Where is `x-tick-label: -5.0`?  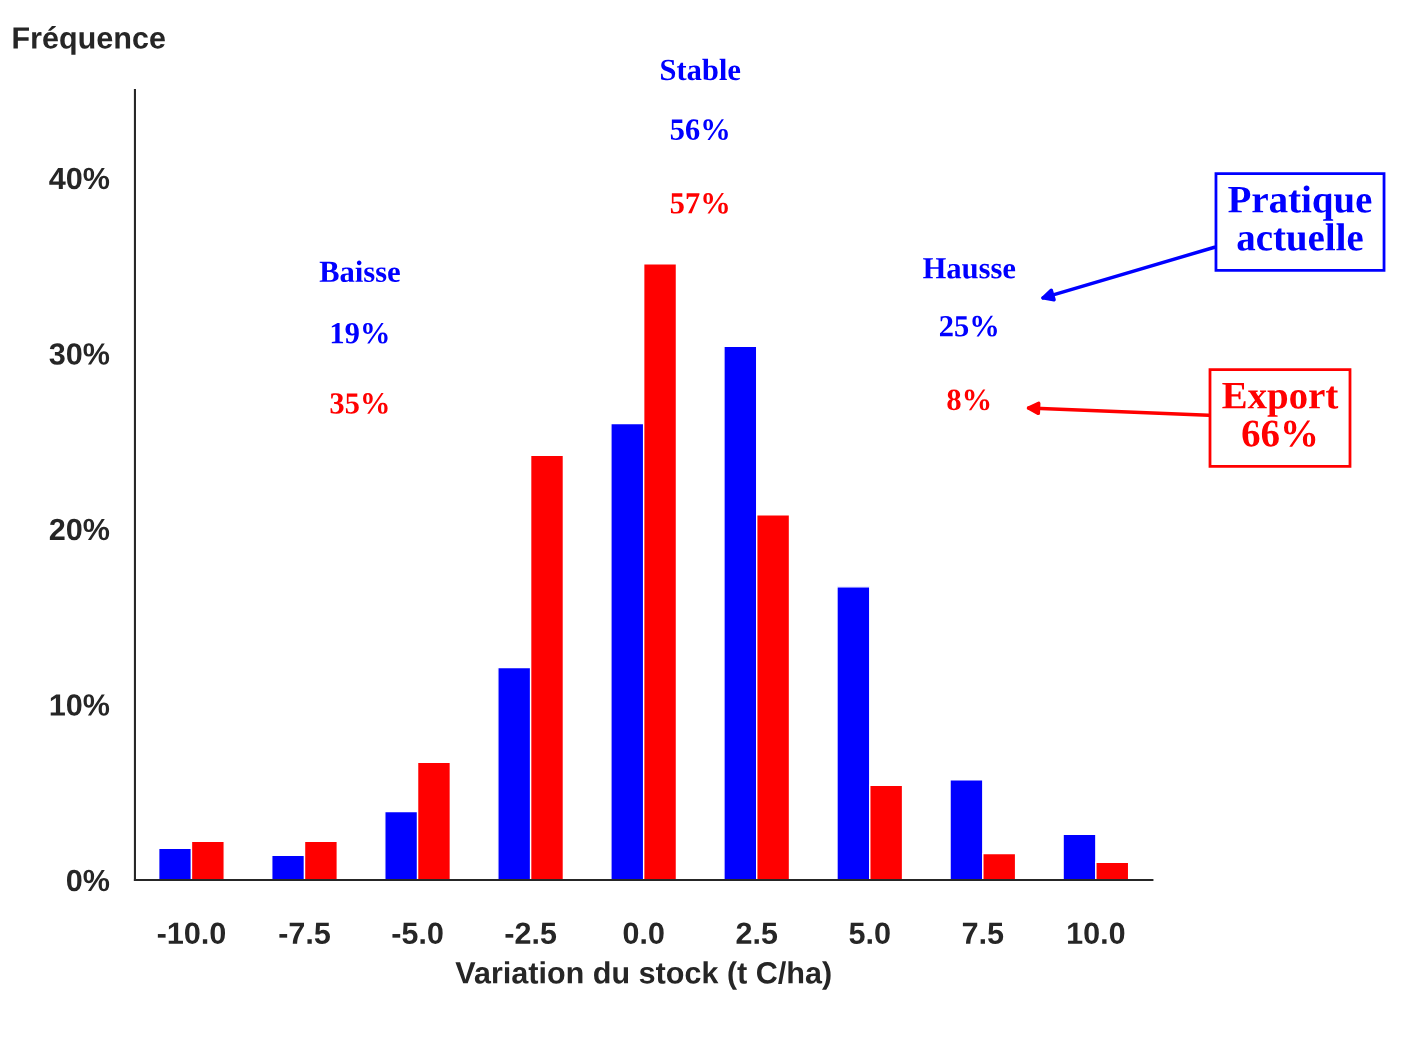 x-tick-label: -5.0 is located at coordinates (417, 933).